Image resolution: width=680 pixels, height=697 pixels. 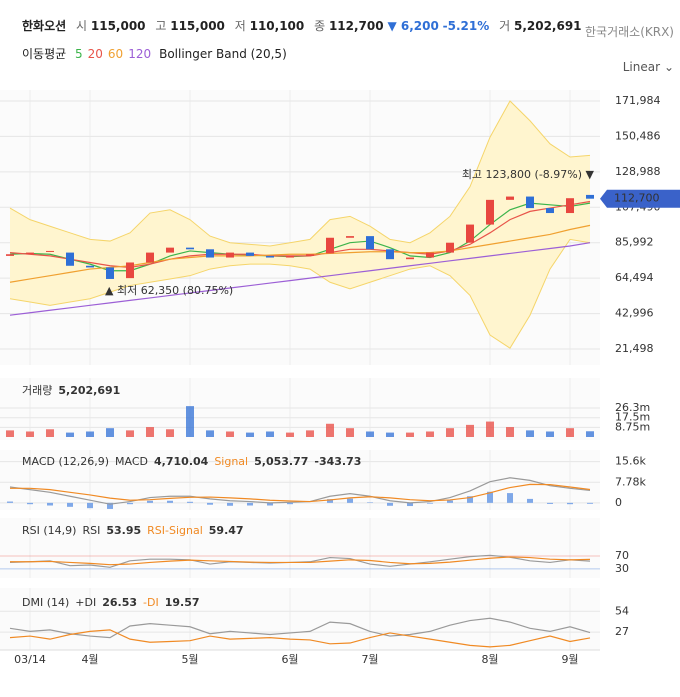 What do you see at coordinates (45, 602) in the screenshot?
I see `legend-text: DMI (14)` at bounding box center [45, 602].